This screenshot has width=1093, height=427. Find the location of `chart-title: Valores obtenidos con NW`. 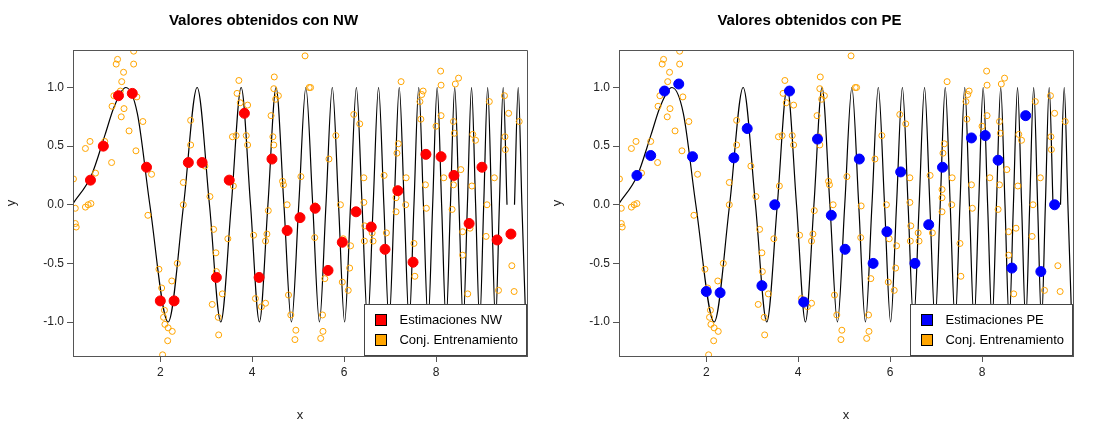

chart-title: Valores obtenidos con NW is located at coordinates (263, 20).